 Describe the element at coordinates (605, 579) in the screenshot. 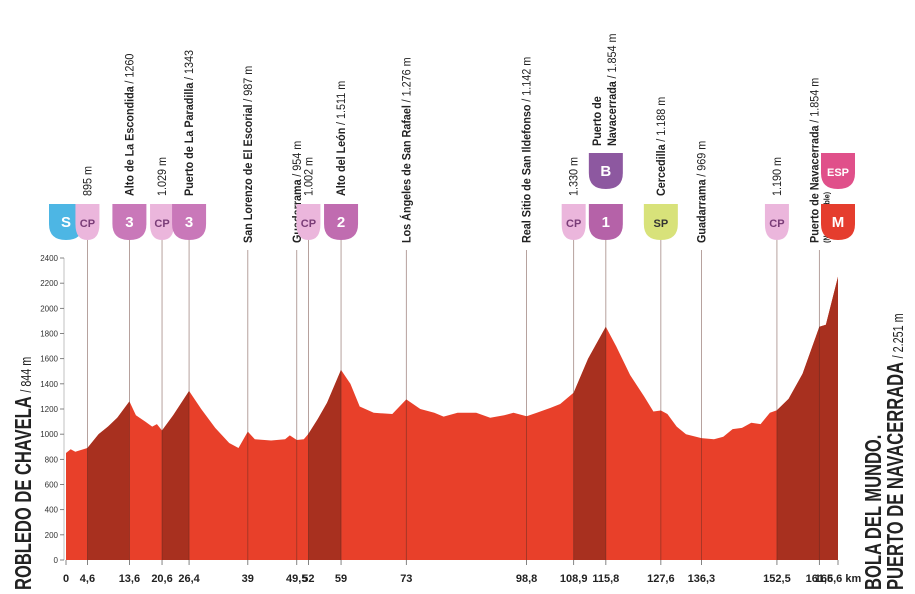

I see `x-tick-label: 115,8` at that location.